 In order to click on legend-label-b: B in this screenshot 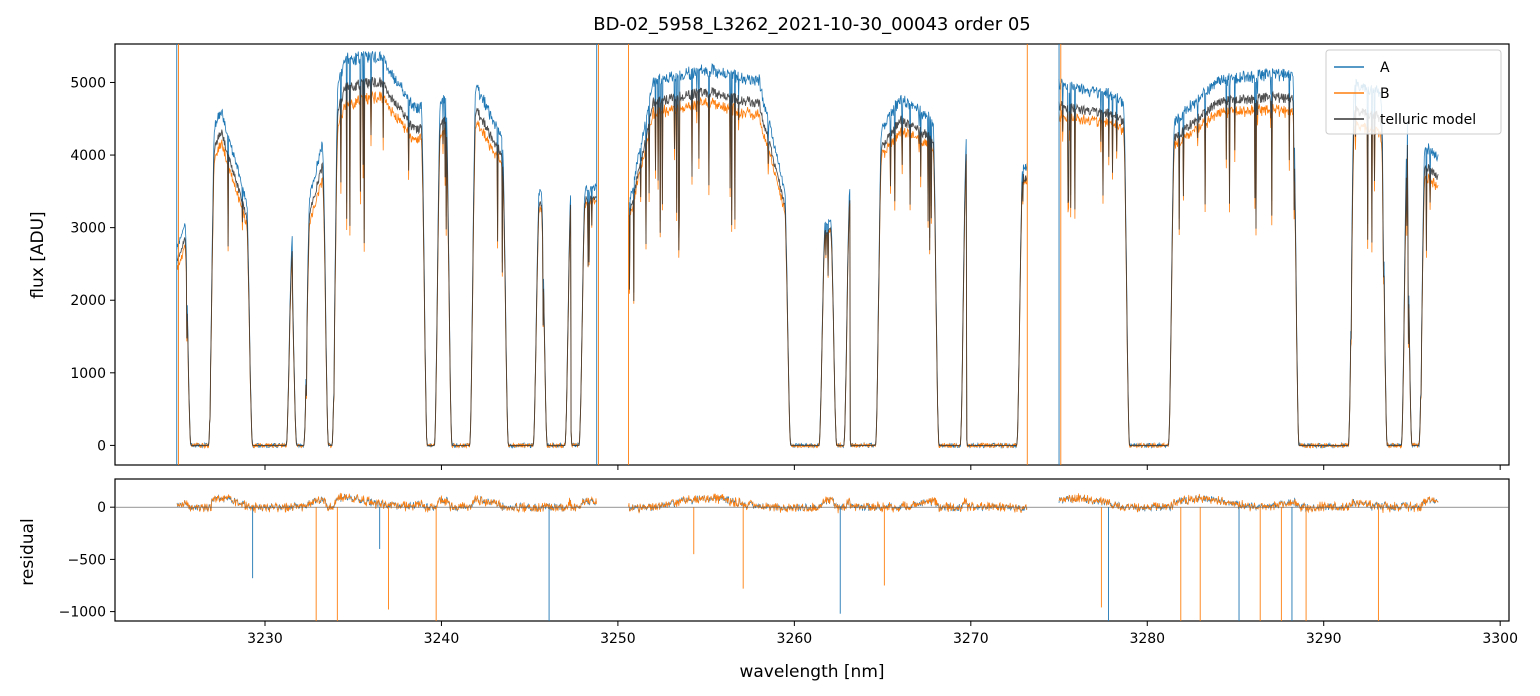, I will do `click(1385, 94)`.